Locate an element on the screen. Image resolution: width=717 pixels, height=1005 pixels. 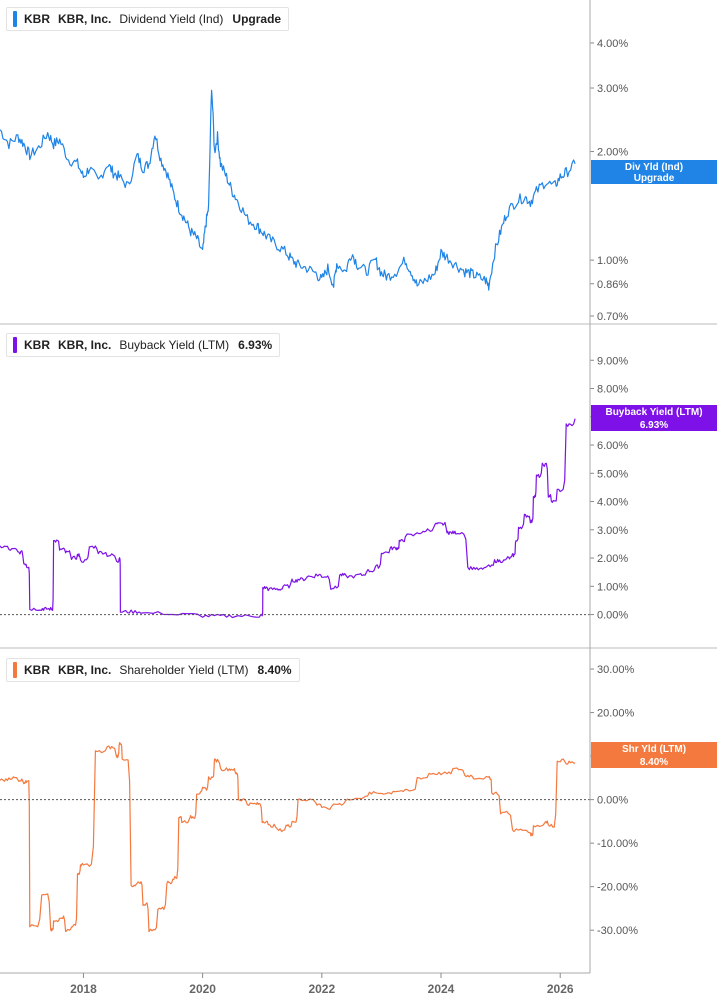
y-tick-label: 5.00% is located at coordinates (612, 474).